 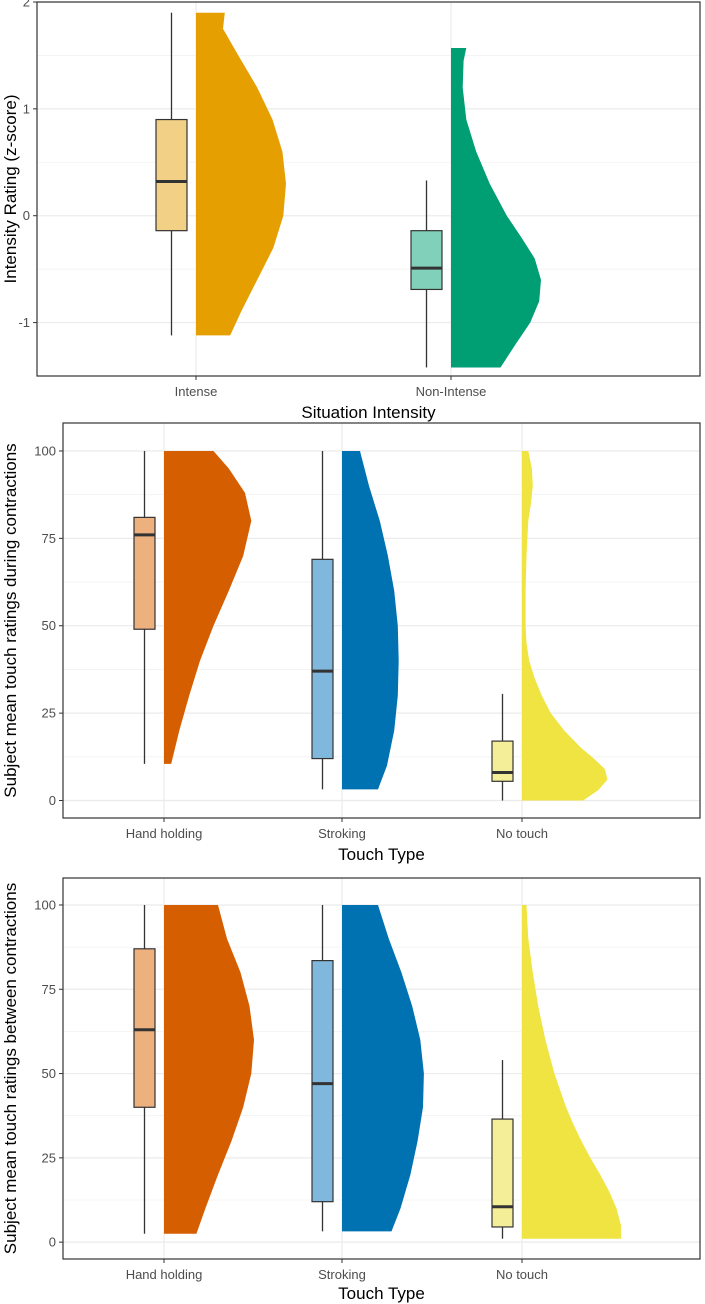 What do you see at coordinates (24, 322) in the screenshot?
I see `y-tick-label: -1` at bounding box center [24, 322].